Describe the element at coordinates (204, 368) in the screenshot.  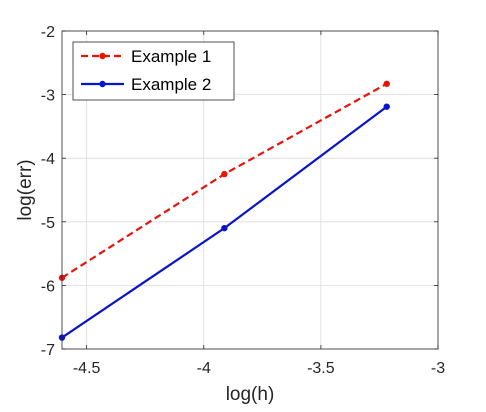
I see `x-tick-label: -4` at that location.